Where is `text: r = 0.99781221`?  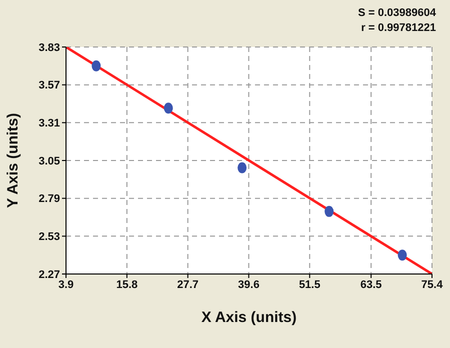
text: r = 0.99781221 is located at coordinates (398, 28).